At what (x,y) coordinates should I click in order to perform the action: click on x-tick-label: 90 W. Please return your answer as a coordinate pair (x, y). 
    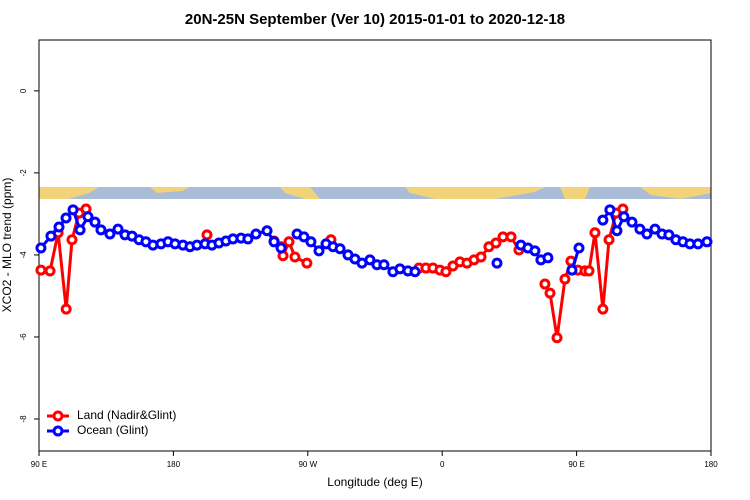
    Looking at the image, I should click on (307, 464).